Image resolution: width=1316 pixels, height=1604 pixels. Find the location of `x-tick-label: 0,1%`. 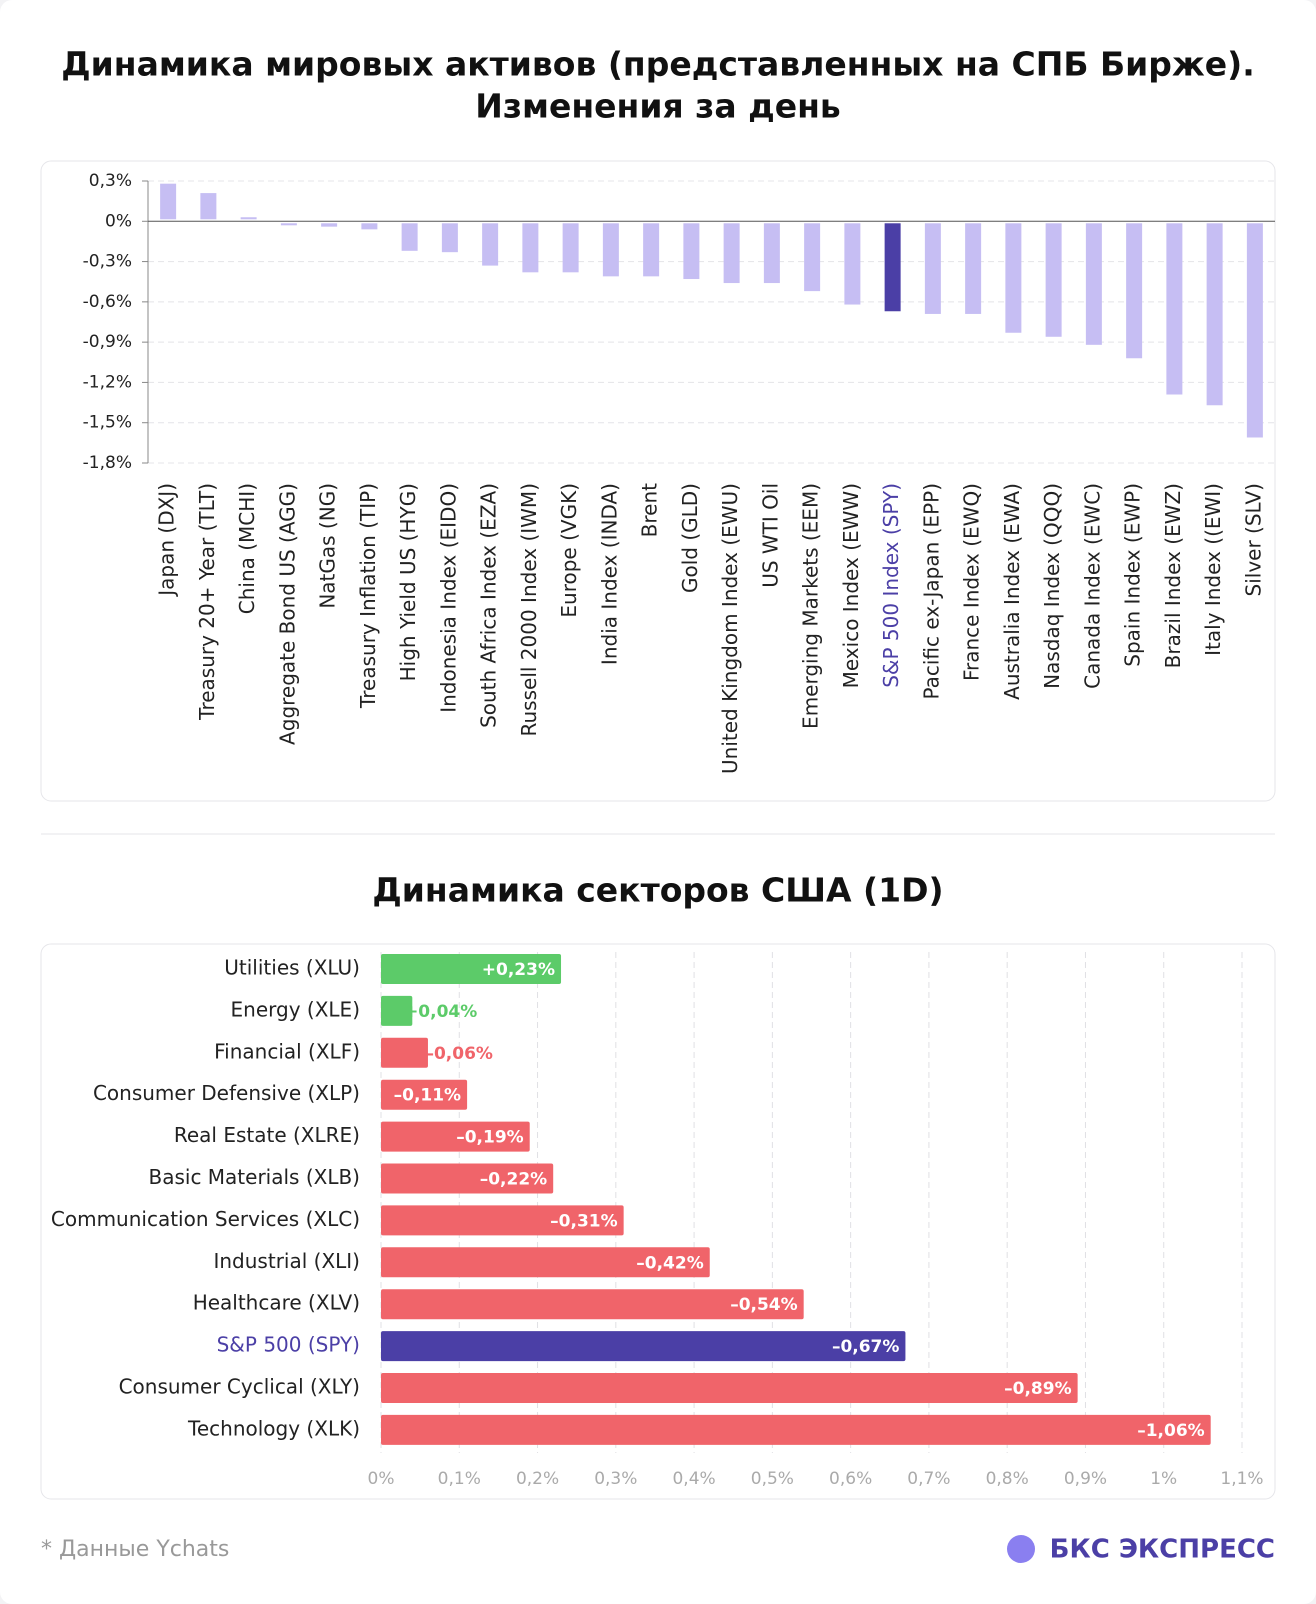

x-tick-label: 0,1% is located at coordinates (459, 1479).